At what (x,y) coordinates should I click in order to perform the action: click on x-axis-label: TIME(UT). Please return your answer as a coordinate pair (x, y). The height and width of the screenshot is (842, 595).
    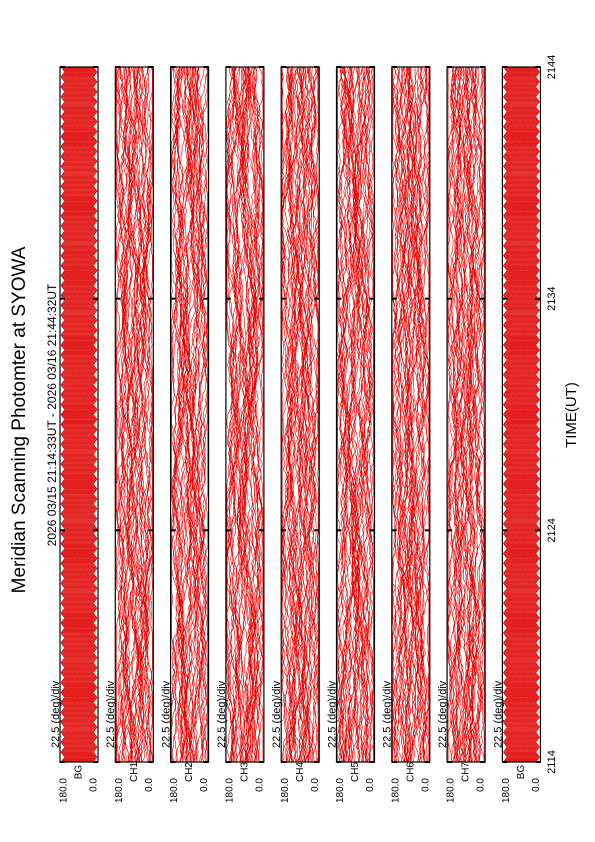
    Looking at the image, I should click on (571, 415).